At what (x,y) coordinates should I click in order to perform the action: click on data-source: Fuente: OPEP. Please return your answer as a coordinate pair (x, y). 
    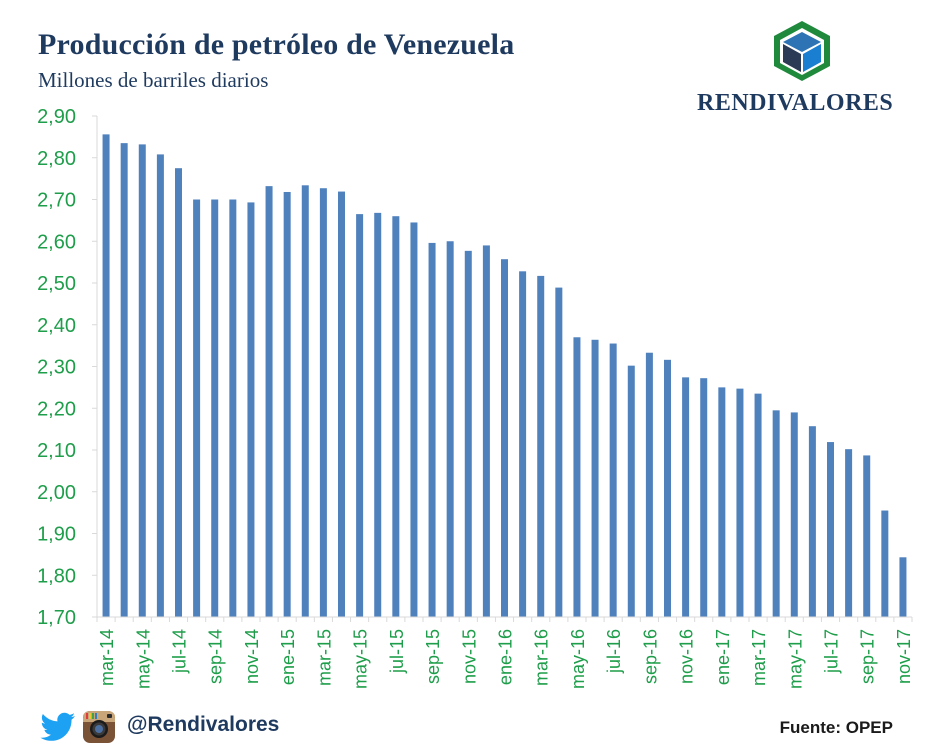
    Looking at the image, I should click on (836, 727).